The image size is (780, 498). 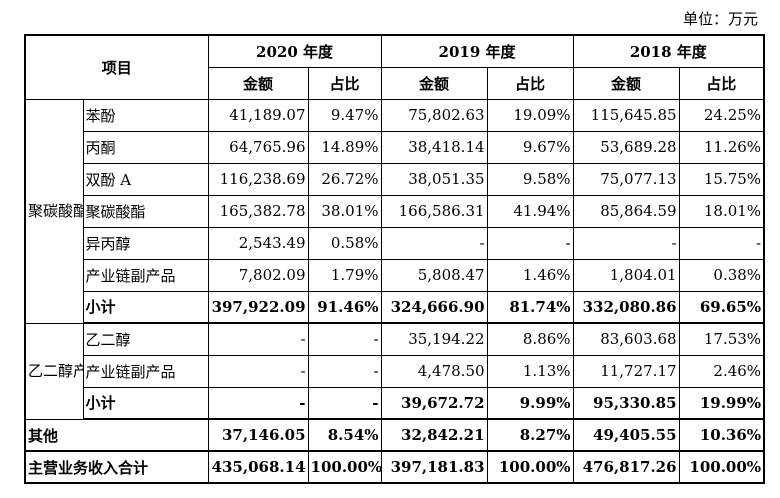 What do you see at coordinates (145, 339) in the screenshot?
I see `row-label: 乙二醇` at bounding box center [145, 339].